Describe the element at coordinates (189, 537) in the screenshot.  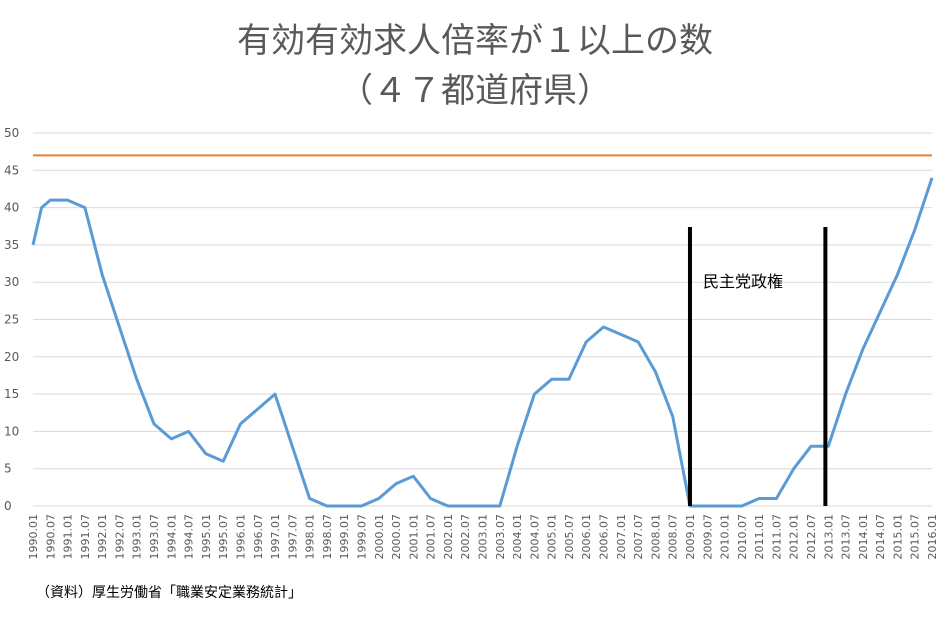
I see `x-tick-label: 1994.07` at that location.